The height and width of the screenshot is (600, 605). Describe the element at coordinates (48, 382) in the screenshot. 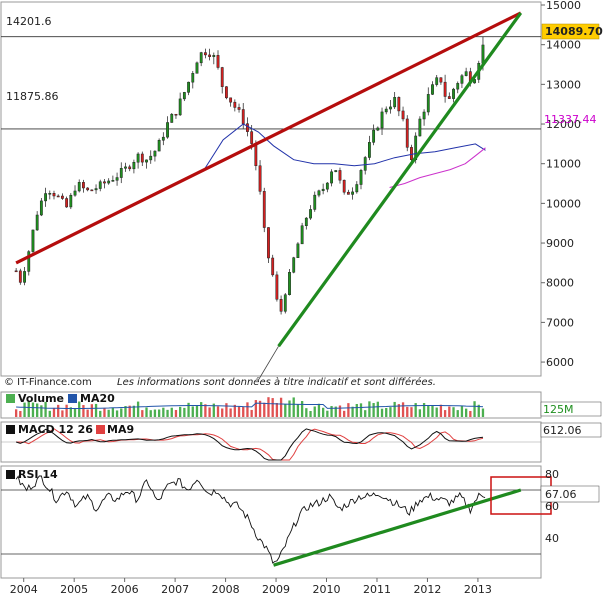

I see `source-credit: © IT-Finance.com` at that location.